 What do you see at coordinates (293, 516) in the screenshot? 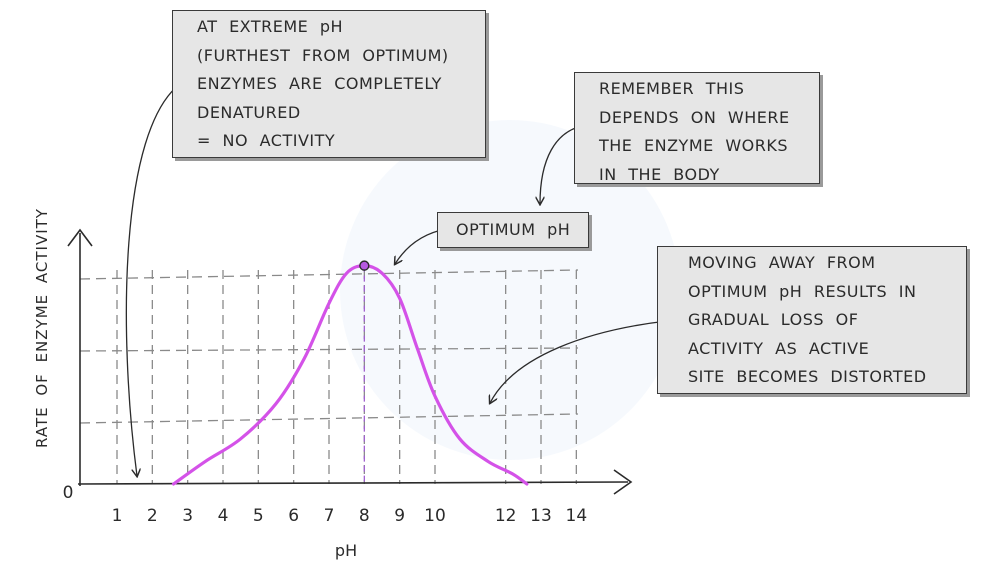
I see `x-tick-label: 6` at bounding box center [293, 516].